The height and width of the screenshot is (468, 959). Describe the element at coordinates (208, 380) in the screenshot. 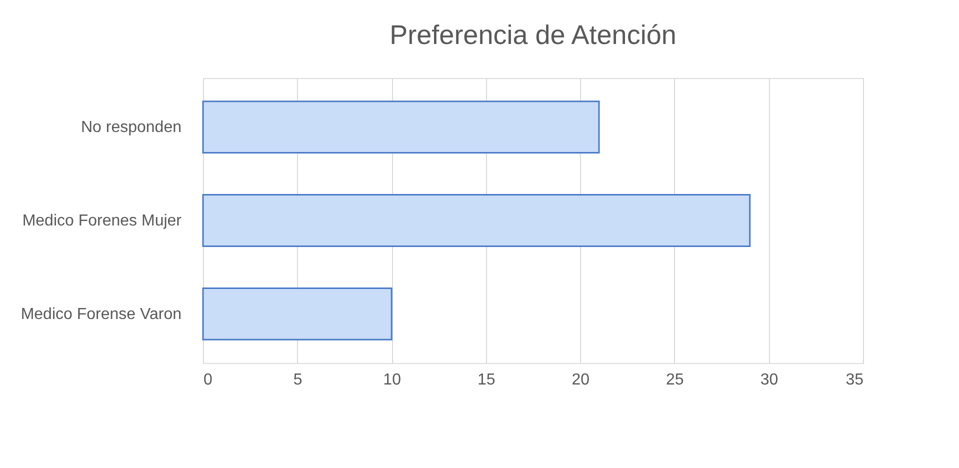

I see `x-tick-label: 0` at that location.